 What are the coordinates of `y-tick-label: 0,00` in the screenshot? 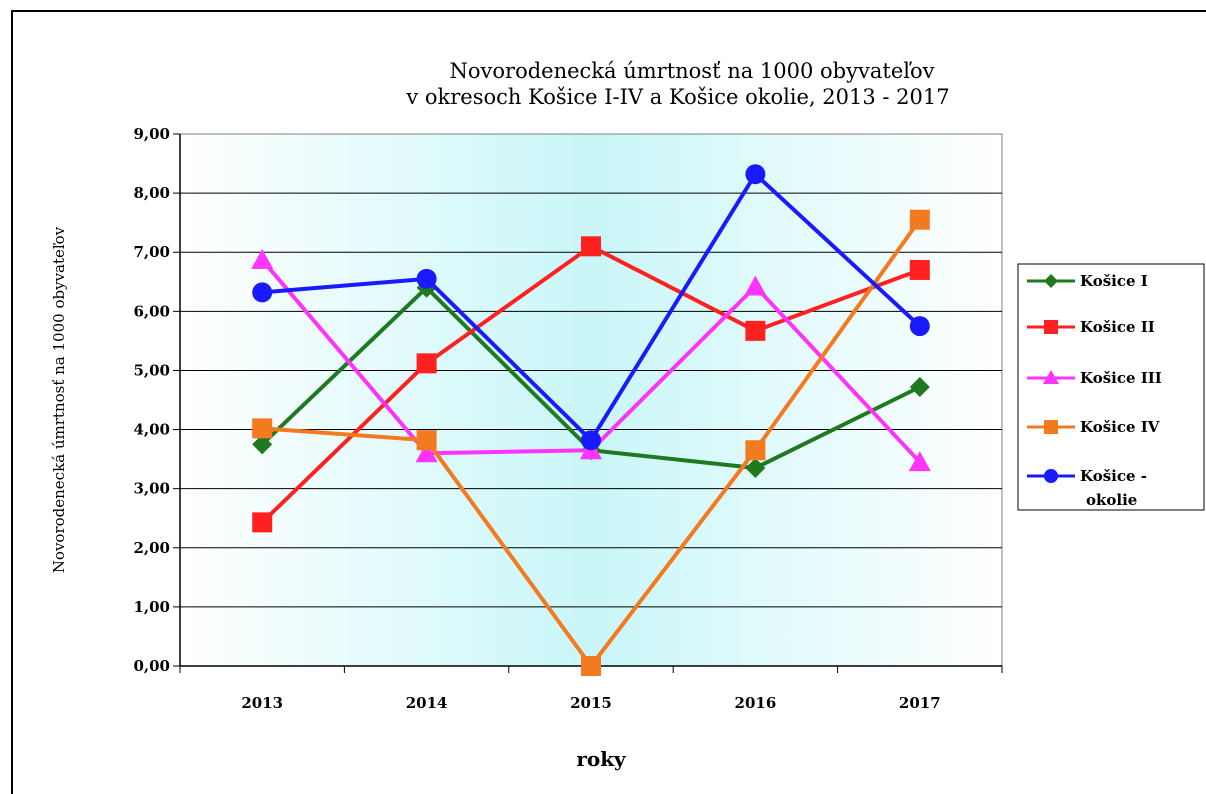 It's located at (151, 666).